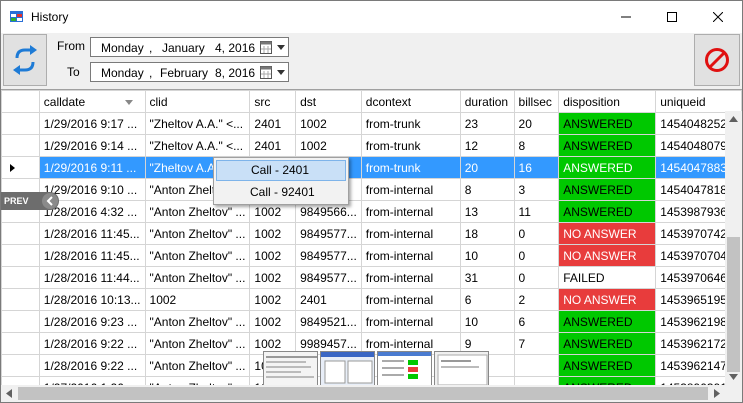 The width and height of the screenshot is (743, 403). I want to click on scroll-left-icon, so click(9, 393).